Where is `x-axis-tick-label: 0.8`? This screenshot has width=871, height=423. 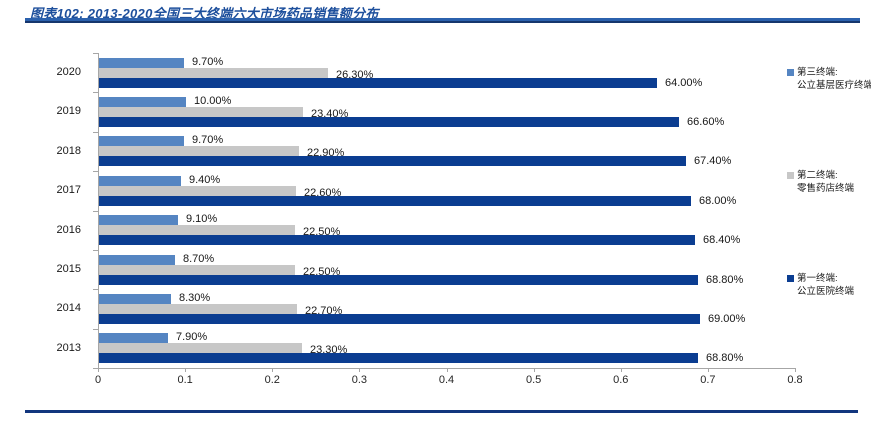 x-axis-tick-label: 0.8 is located at coordinates (795, 380).